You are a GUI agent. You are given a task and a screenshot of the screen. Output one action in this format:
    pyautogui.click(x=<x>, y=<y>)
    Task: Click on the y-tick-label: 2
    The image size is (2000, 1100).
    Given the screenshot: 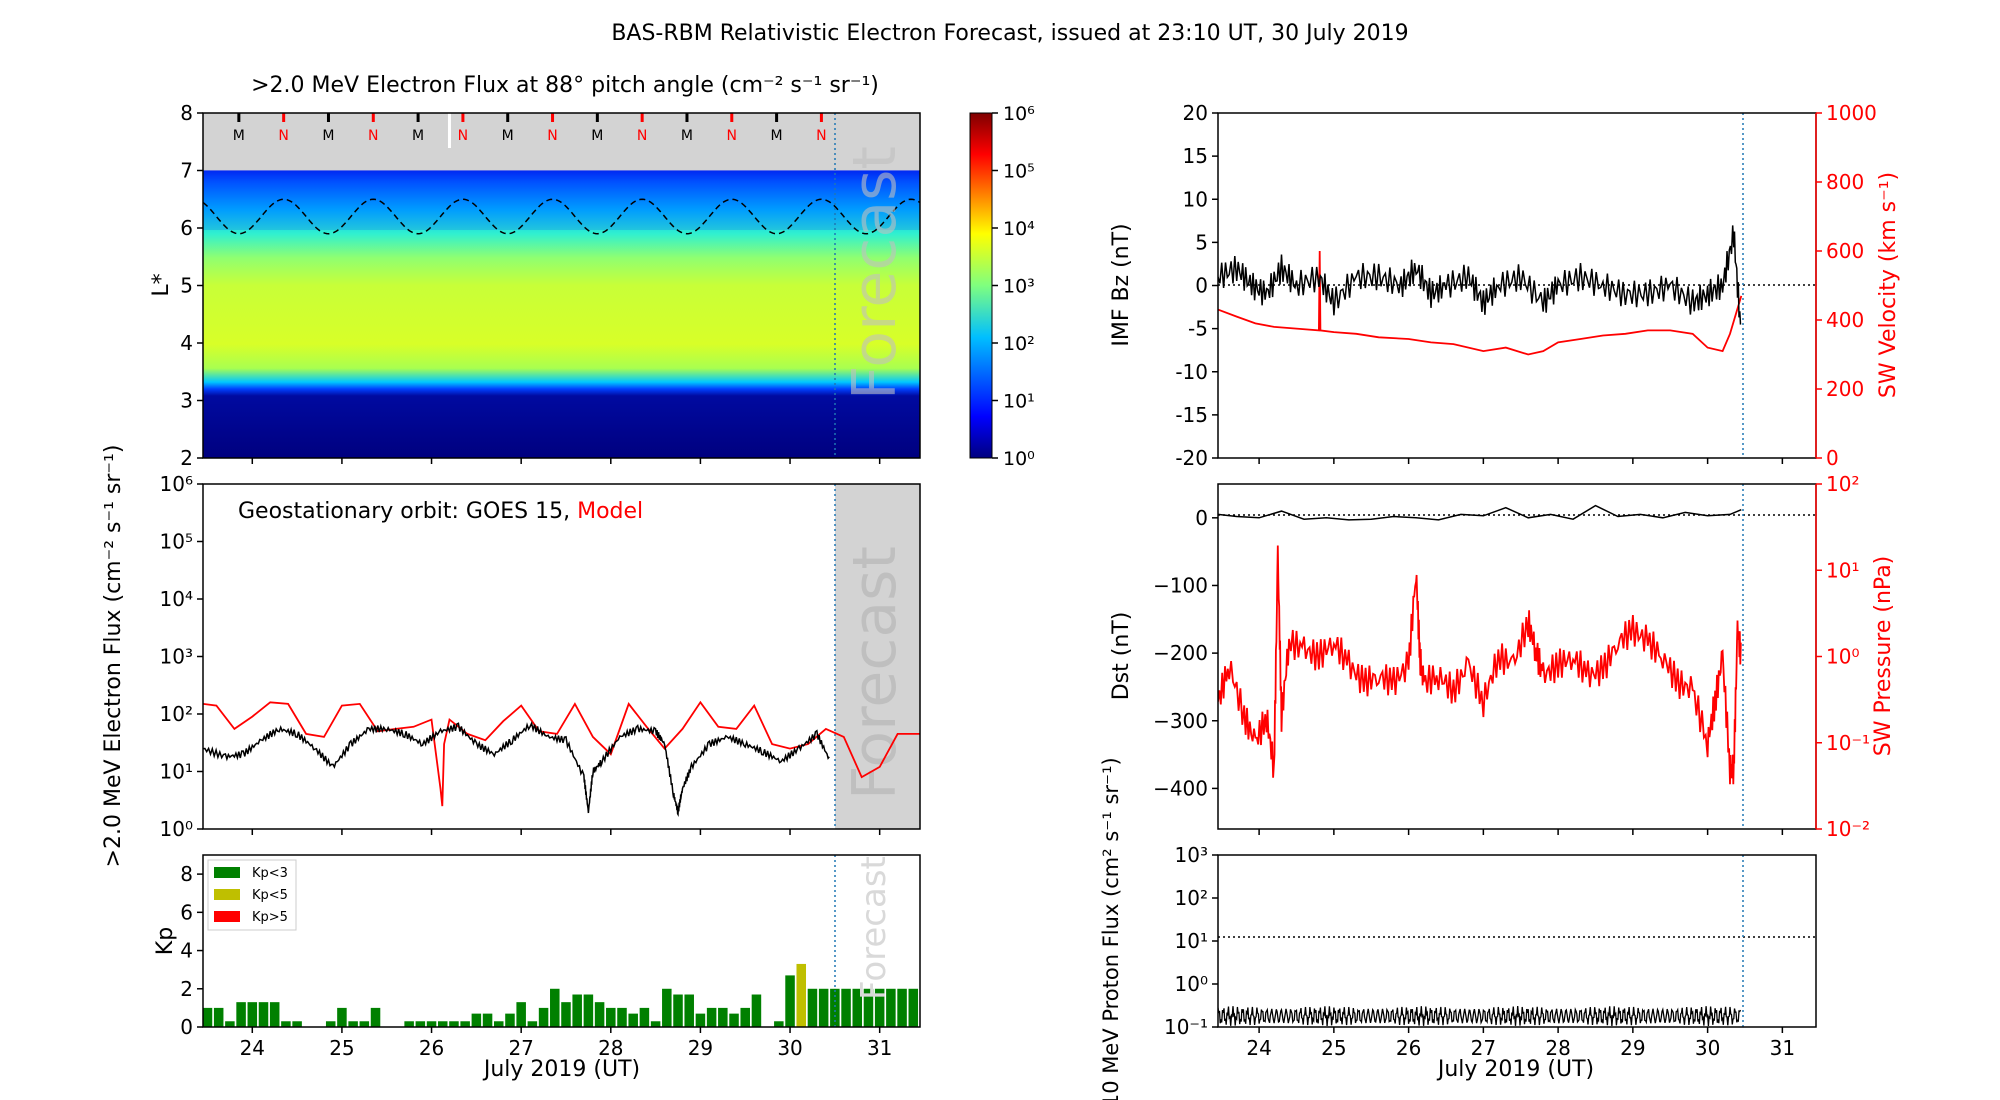 What is the action you would take?
    pyautogui.click(x=186, y=989)
    